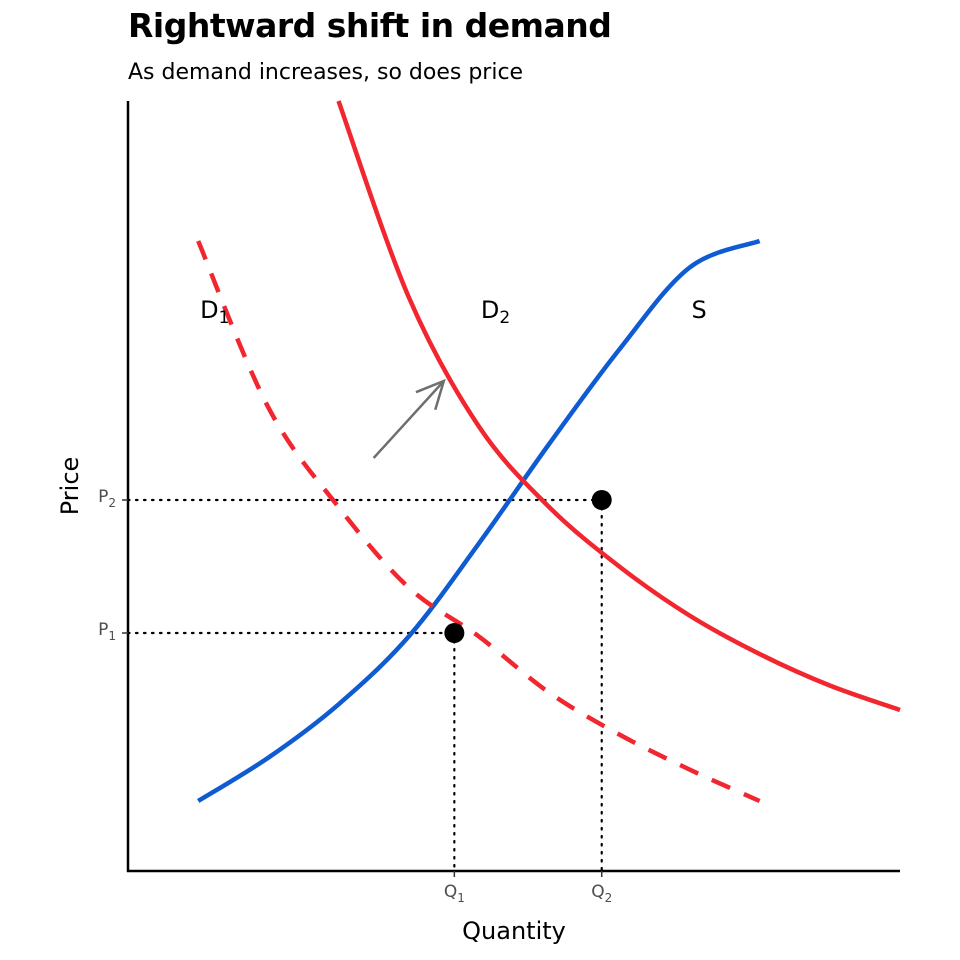 This screenshot has height=960, width=960. Describe the element at coordinates (514, 931) in the screenshot. I see `x-axis-title: Quantity` at that location.